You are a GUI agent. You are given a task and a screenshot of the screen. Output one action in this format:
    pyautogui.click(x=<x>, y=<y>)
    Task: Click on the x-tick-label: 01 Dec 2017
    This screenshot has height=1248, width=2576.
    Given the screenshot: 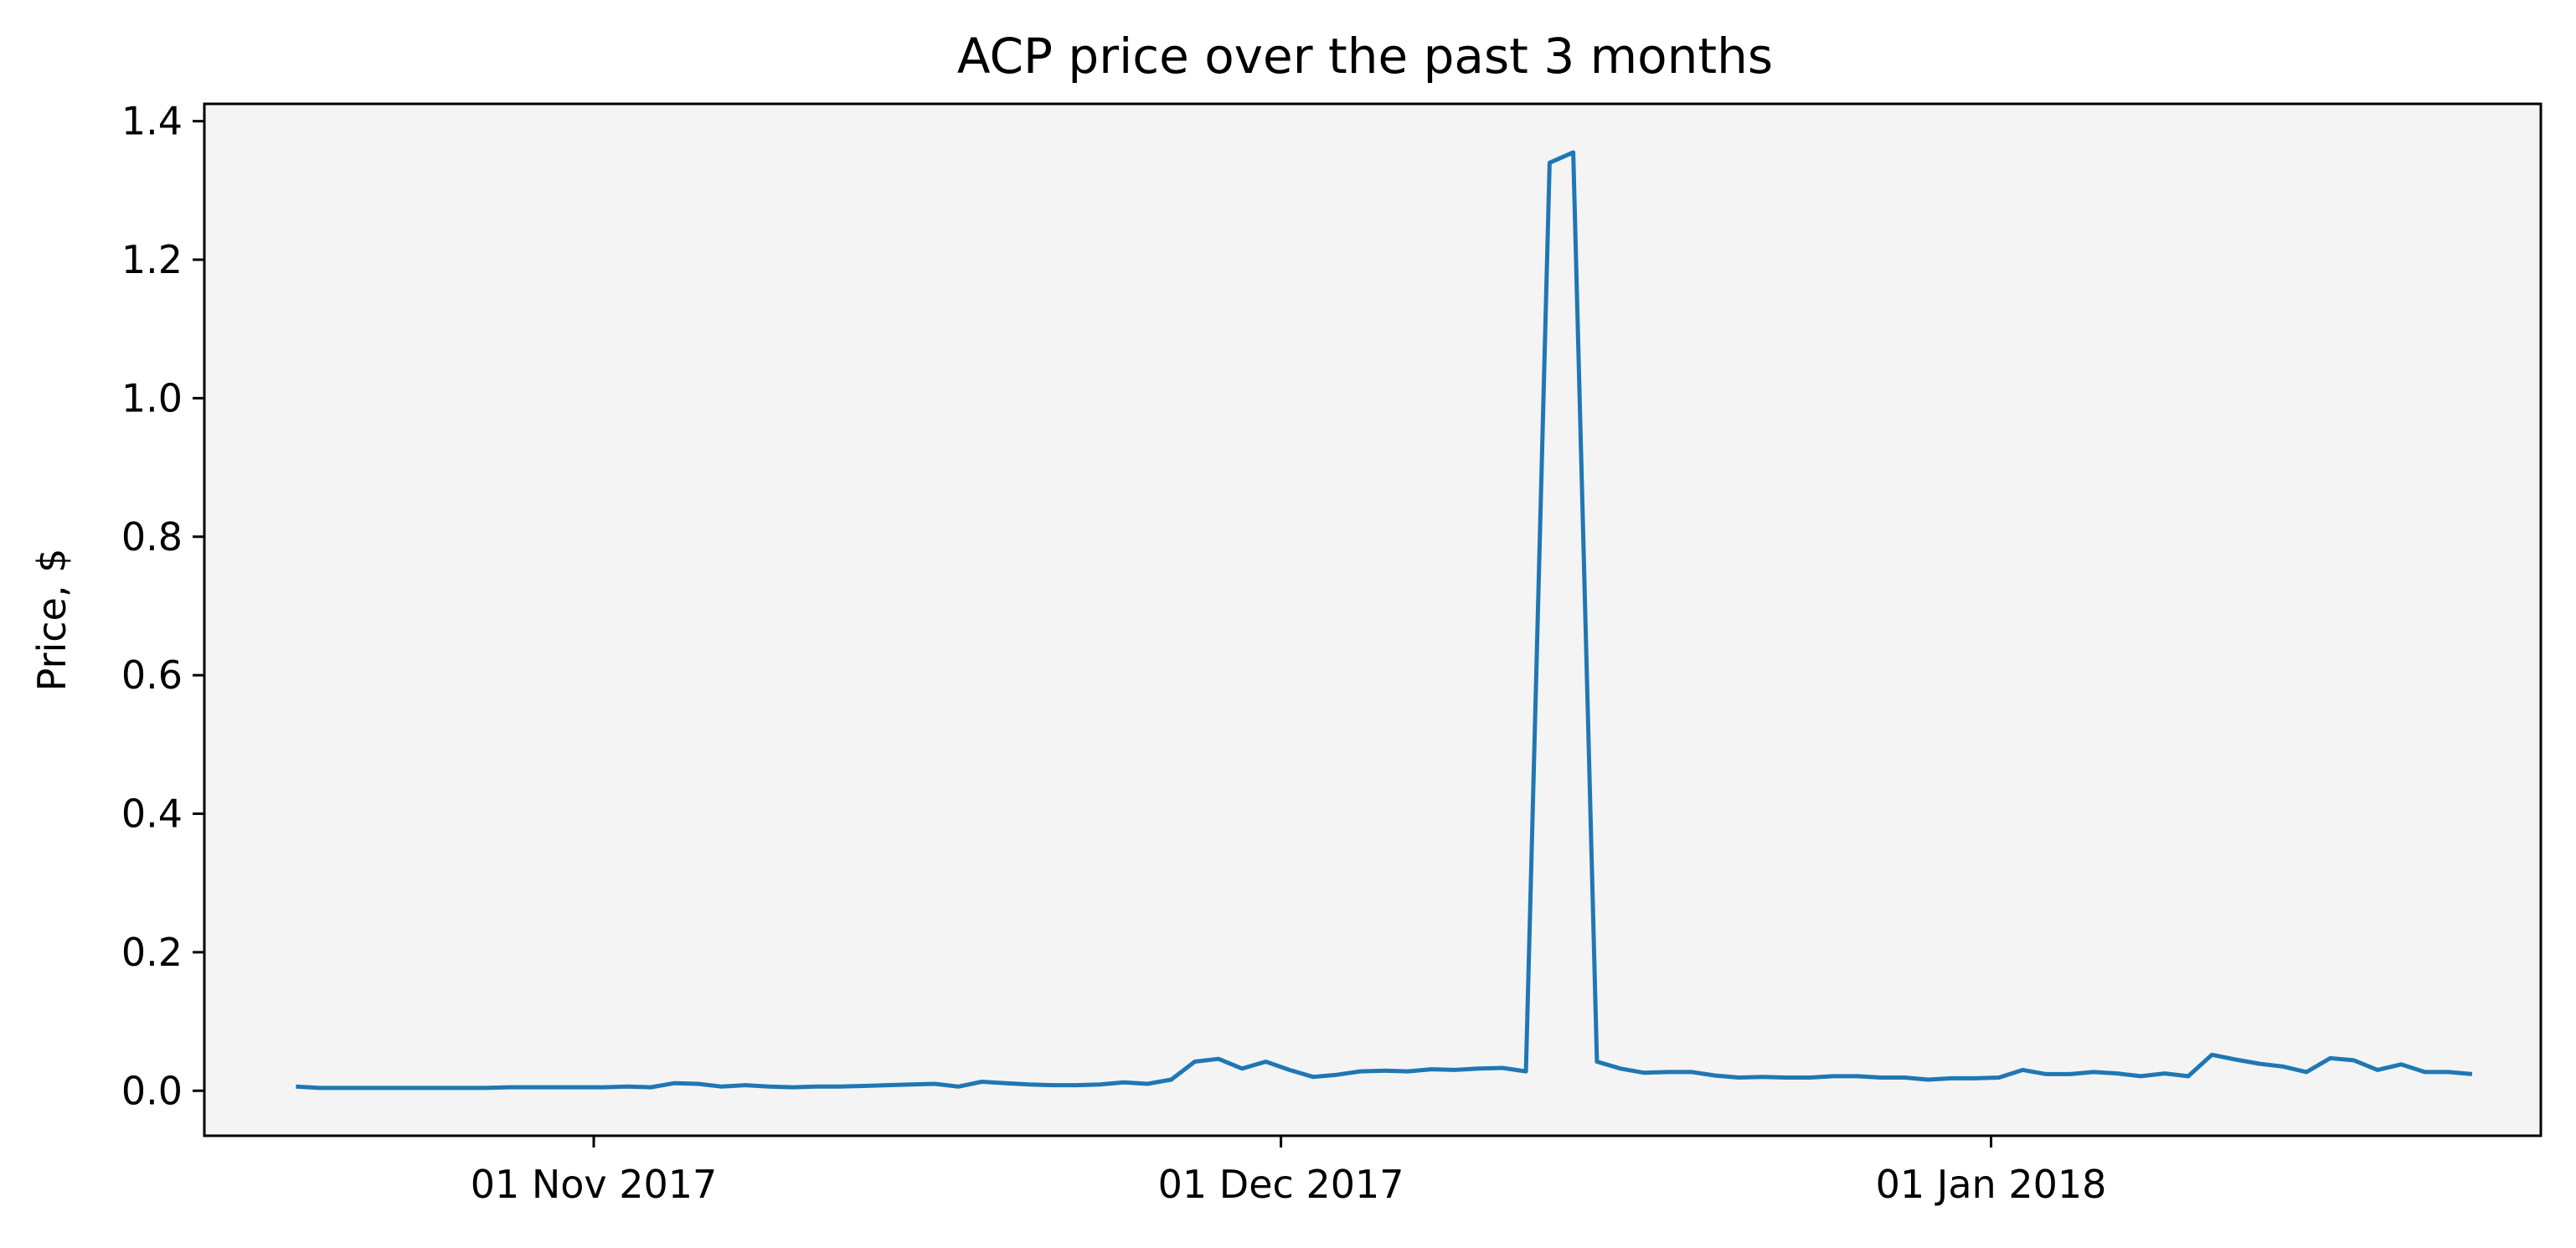 What is the action you would take?
    pyautogui.click(x=1281, y=1184)
    